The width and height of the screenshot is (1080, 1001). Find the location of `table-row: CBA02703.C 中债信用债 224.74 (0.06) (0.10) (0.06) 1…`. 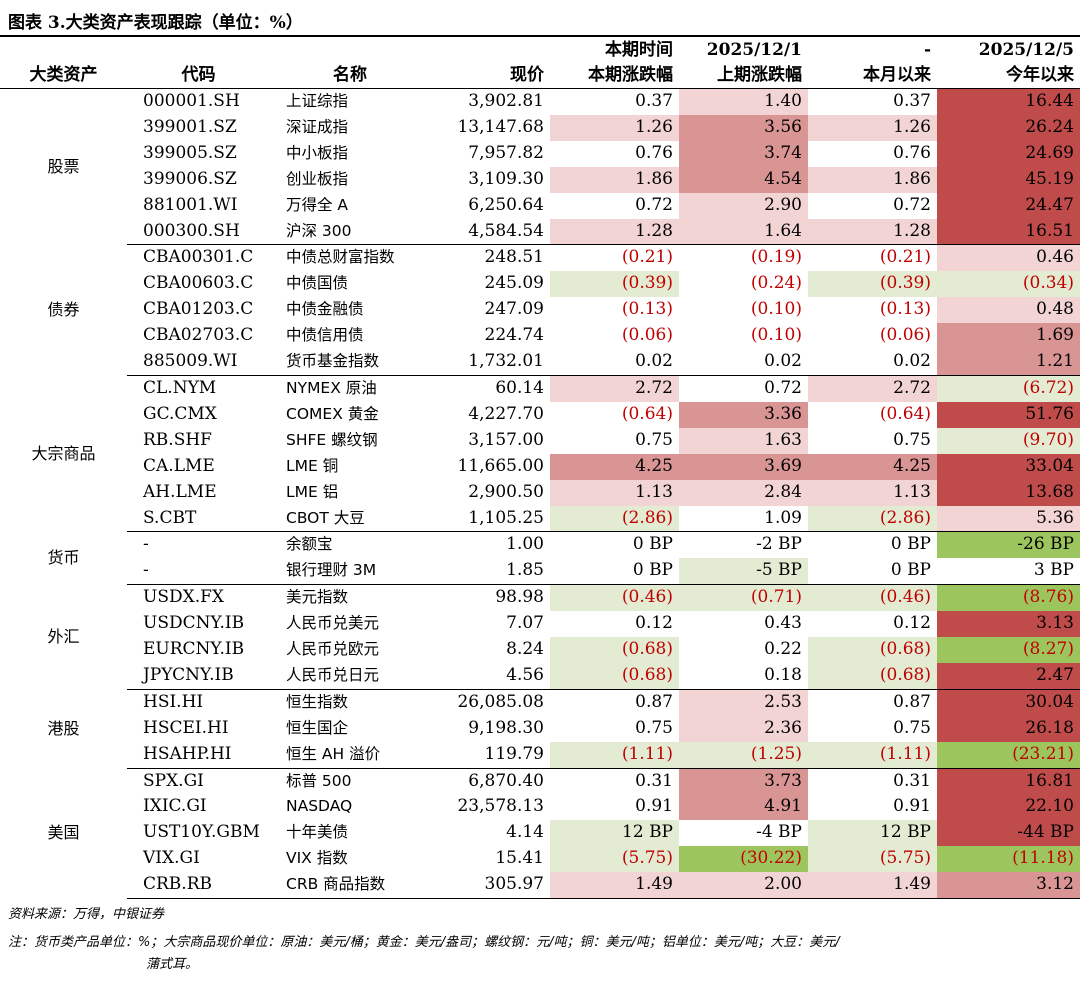

table-row: CBA02703.C 中债信用债 224.74 (0.06) (0.10) (0.06) 1… is located at coordinates (540, 336).